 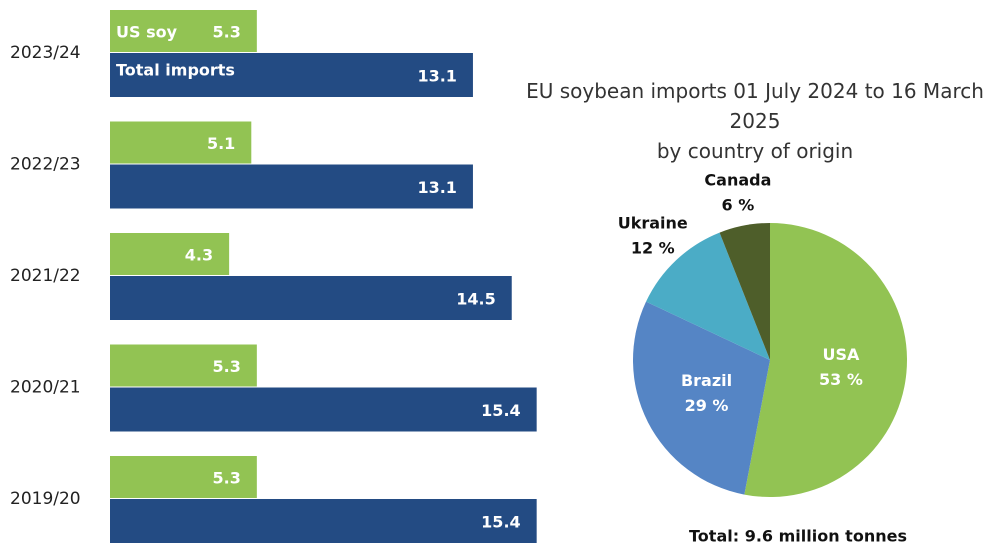 I want to click on category-label: 2022/23, so click(x=45, y=165).